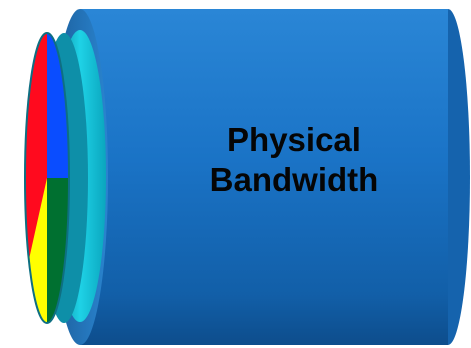 This screenshot has height=348, width=471. What do you see at coordinates (58, 250) in the screenshot?
I see `slice-green` at bounding box center [58, 250].